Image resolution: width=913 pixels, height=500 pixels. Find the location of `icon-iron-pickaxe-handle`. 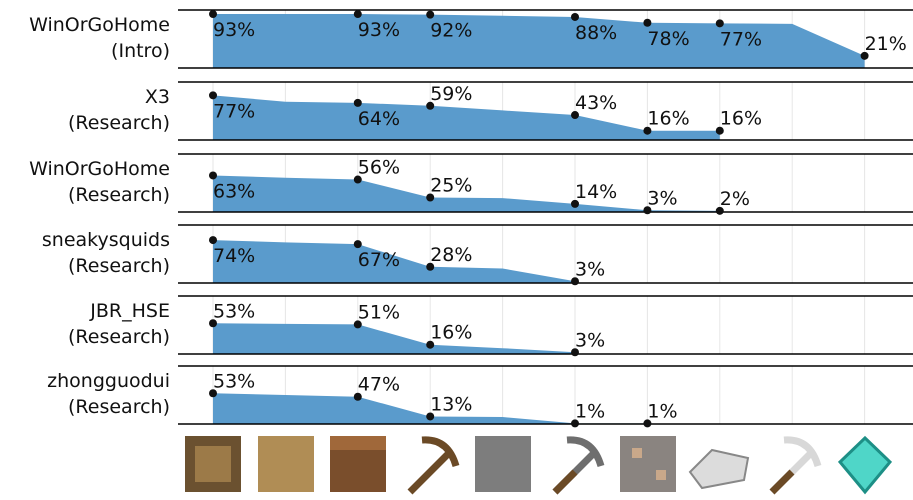

icon-iron-pickaxe-handle is located at coordinates (782, 482).